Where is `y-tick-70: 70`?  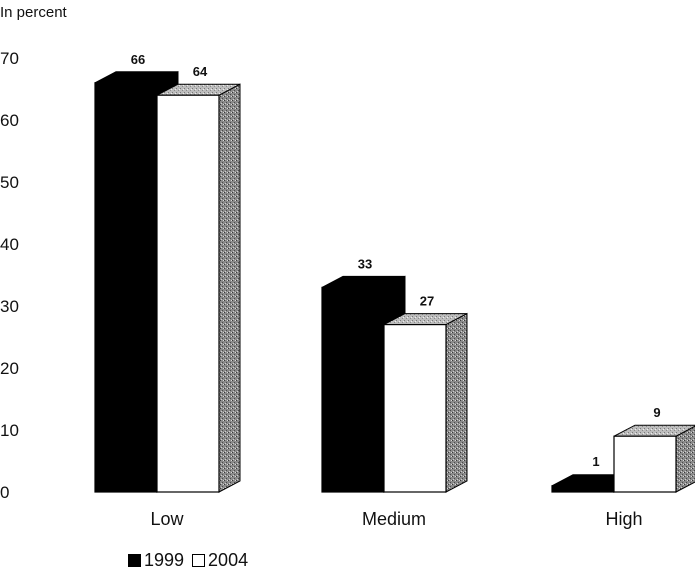
y-tick-70: 70 is located at coordinates (9, 58).